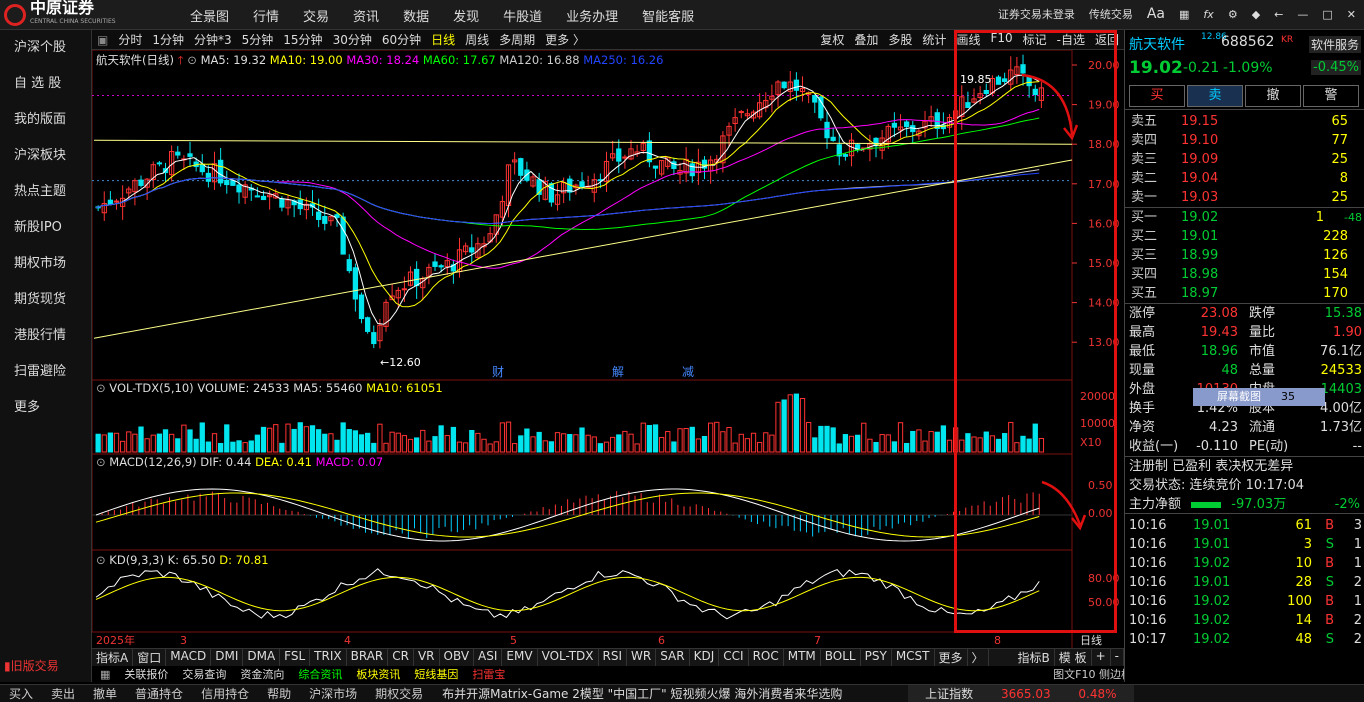 This screenshot has height=702, width=1364. I want to click on sidebar-item-10: 更多, so click(27, 407).